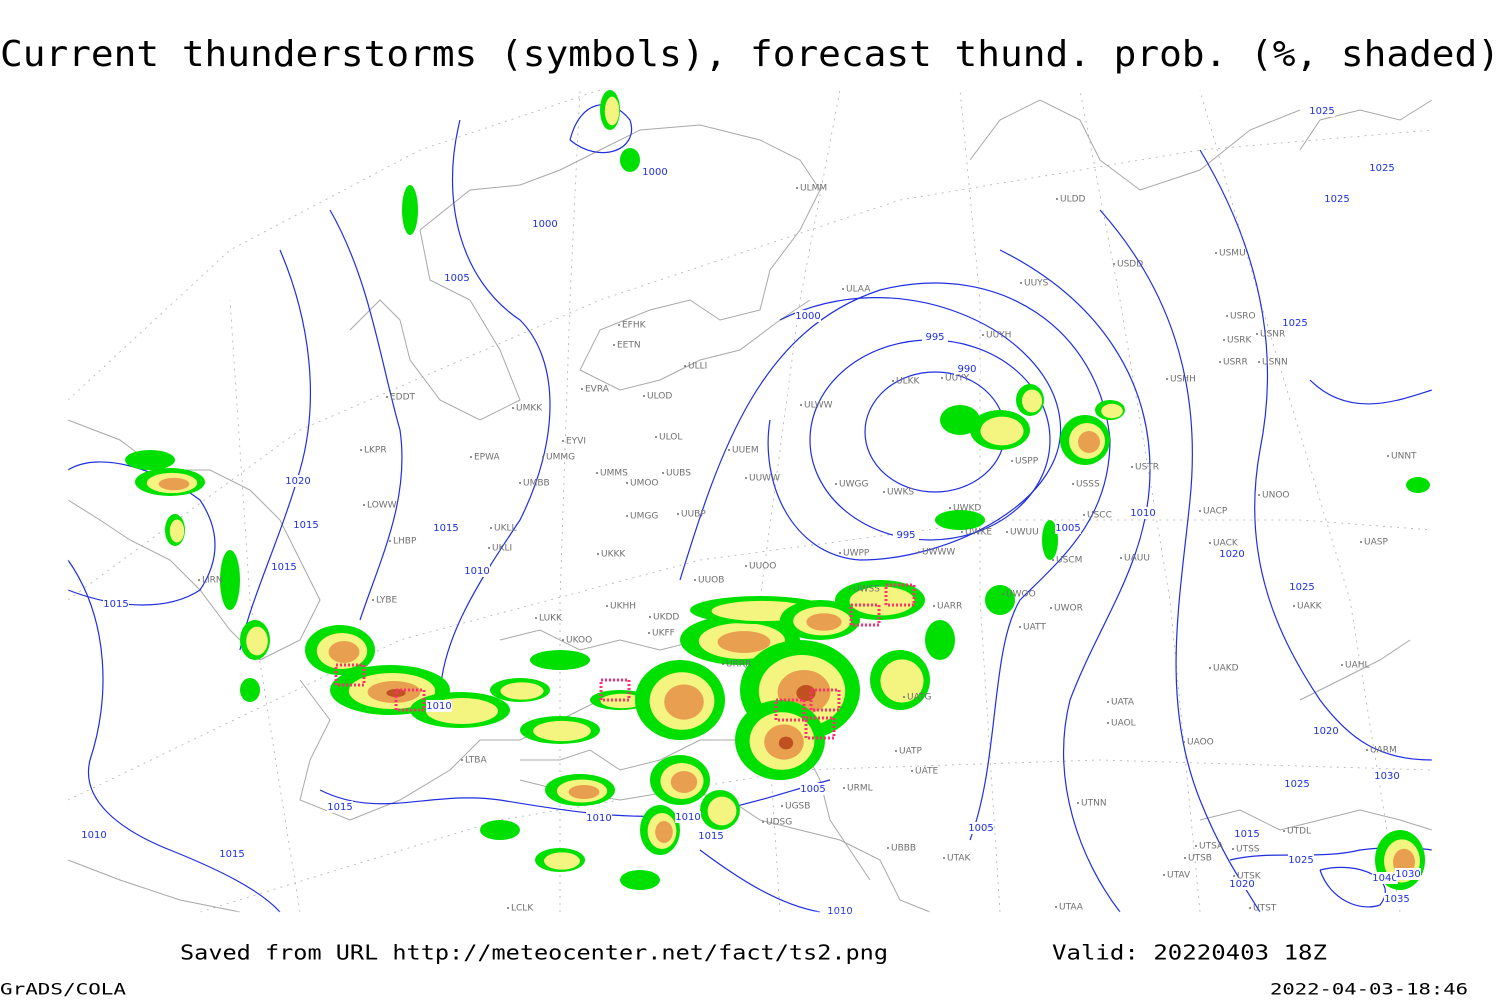  I want to click on isobar-label: 1005, so click(456, 278).